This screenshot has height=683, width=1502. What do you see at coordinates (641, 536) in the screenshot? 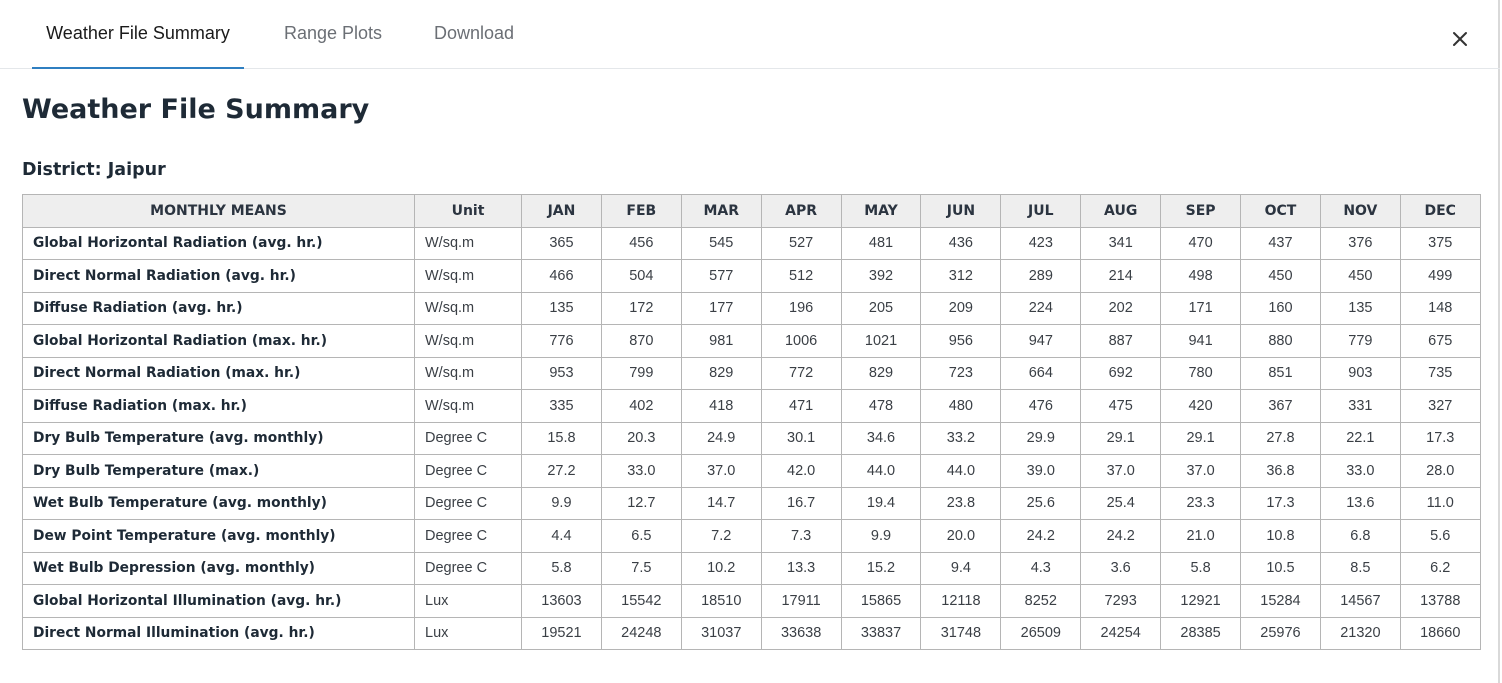
I see `row-value-cell: 6.5` at bounding box center [641, 536].